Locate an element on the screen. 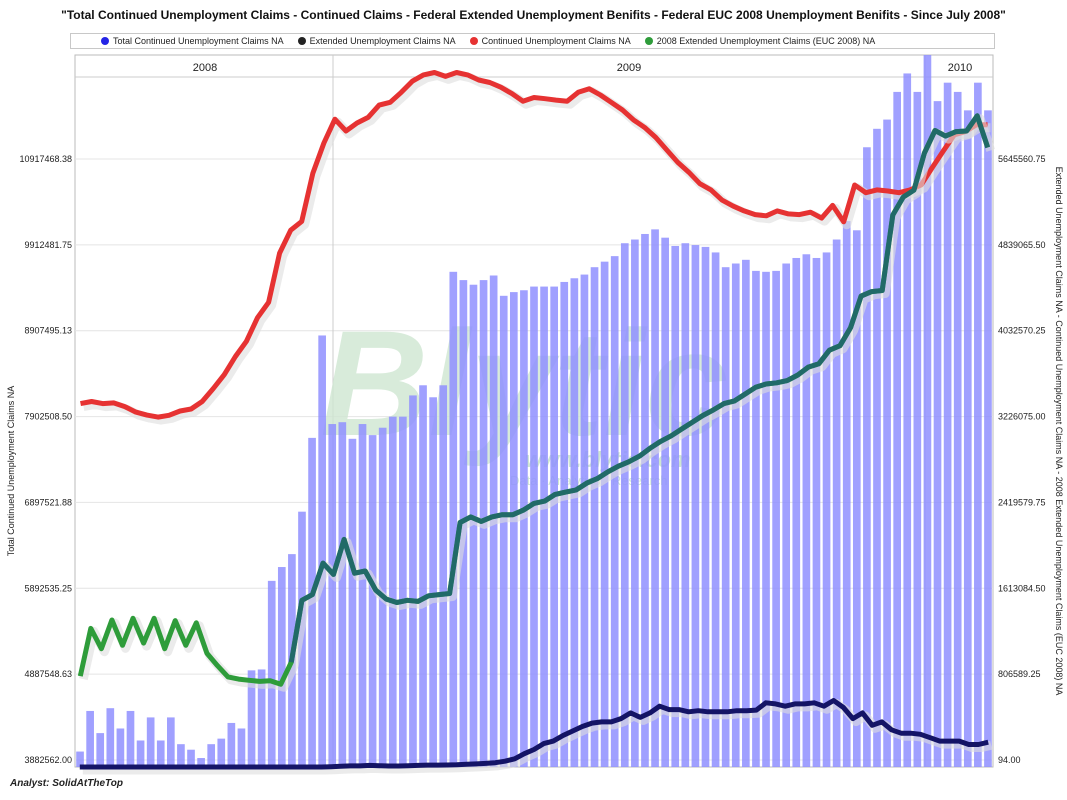  left-tick-label: 4887548.63 is located at coordinates (48, 674).